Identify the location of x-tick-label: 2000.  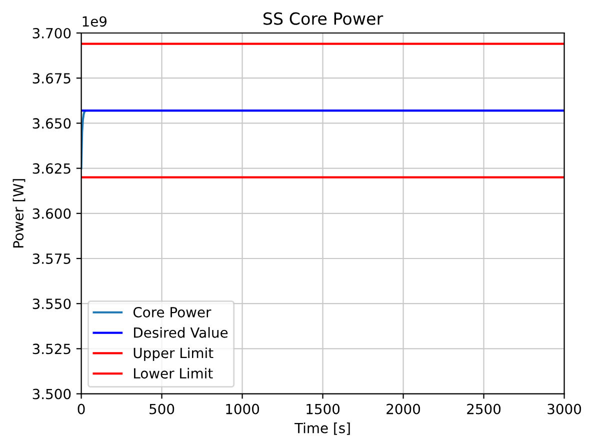
(403, 409).